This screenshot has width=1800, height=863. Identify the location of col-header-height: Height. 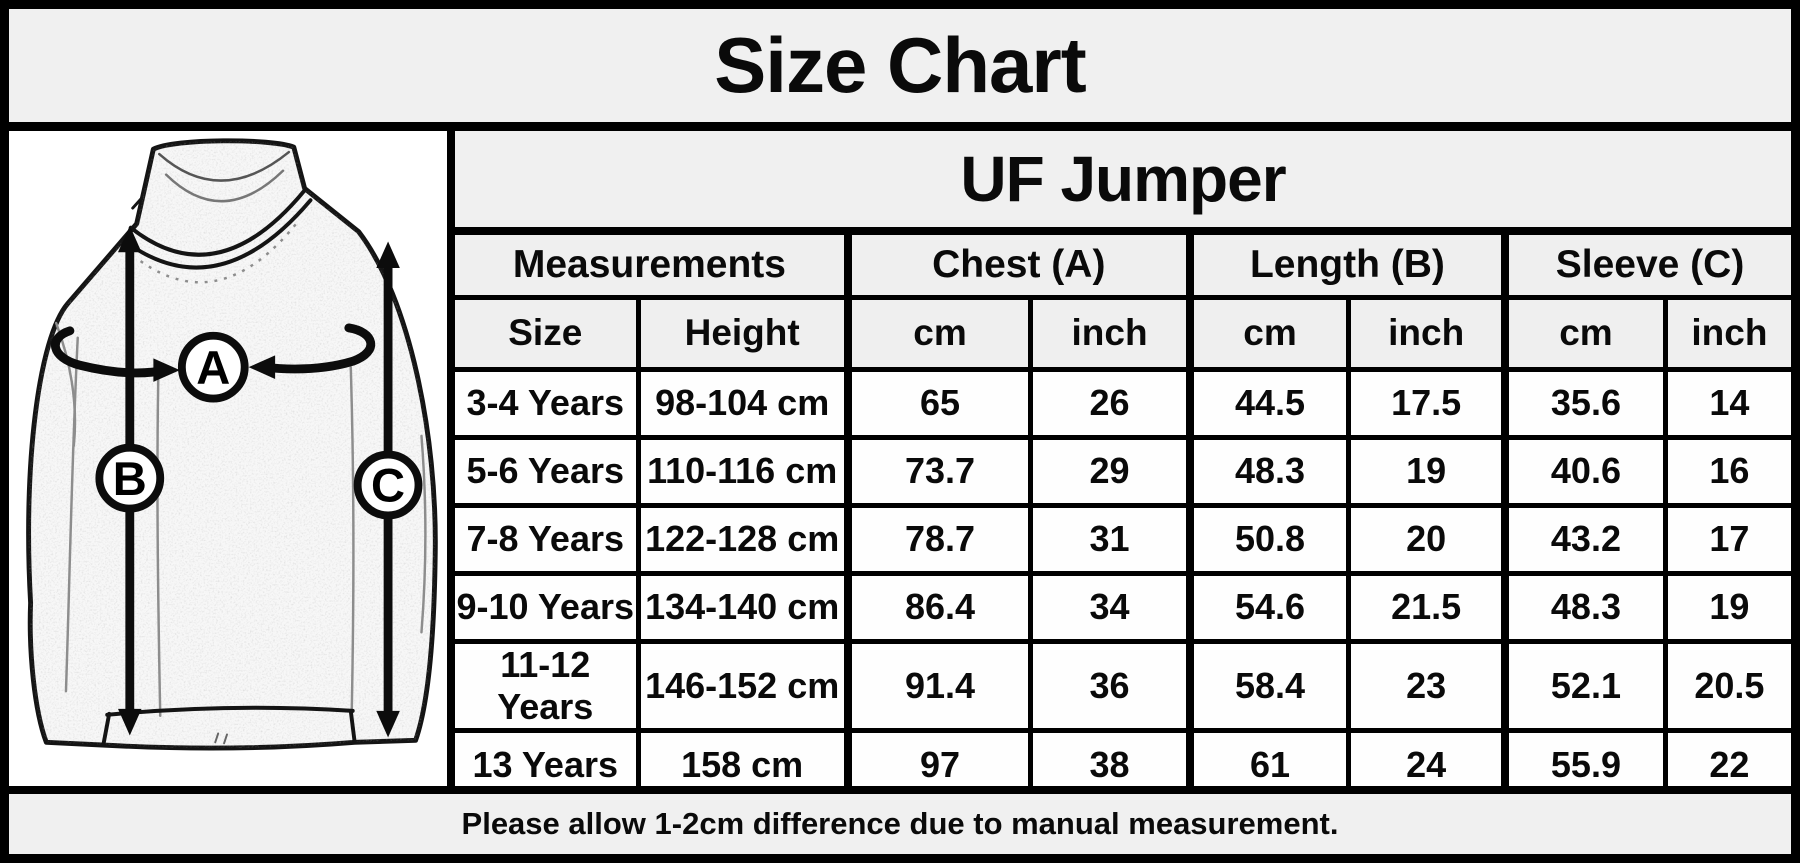
(743, 333).